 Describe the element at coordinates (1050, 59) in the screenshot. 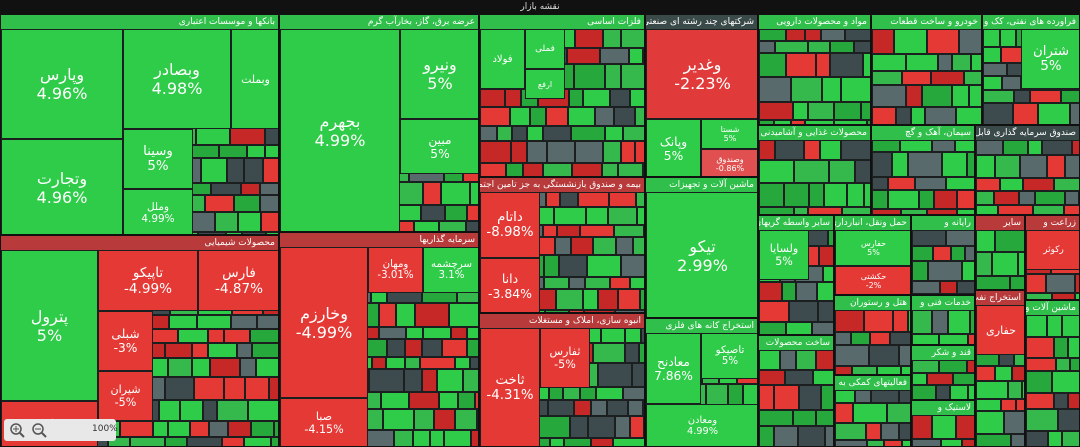

I see `stock-tile: شتران 5%` at that location.